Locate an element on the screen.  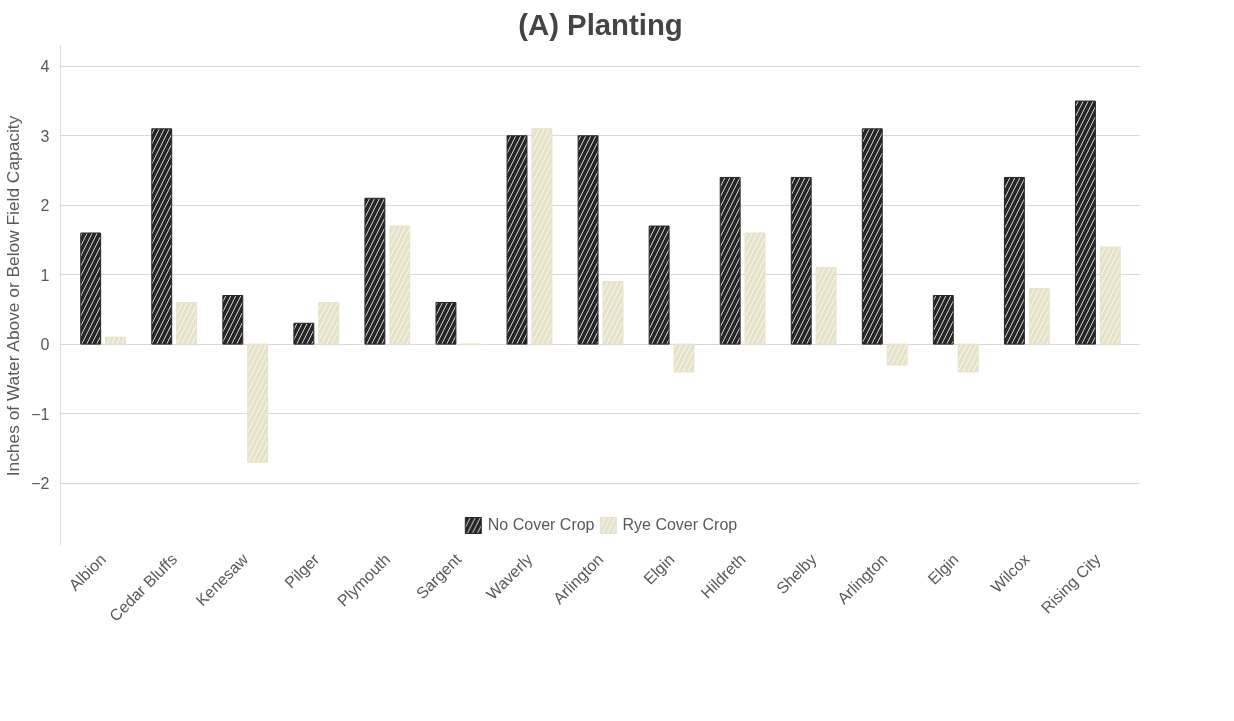
y-tick-label: 0 is located at coordinates (45, 345).